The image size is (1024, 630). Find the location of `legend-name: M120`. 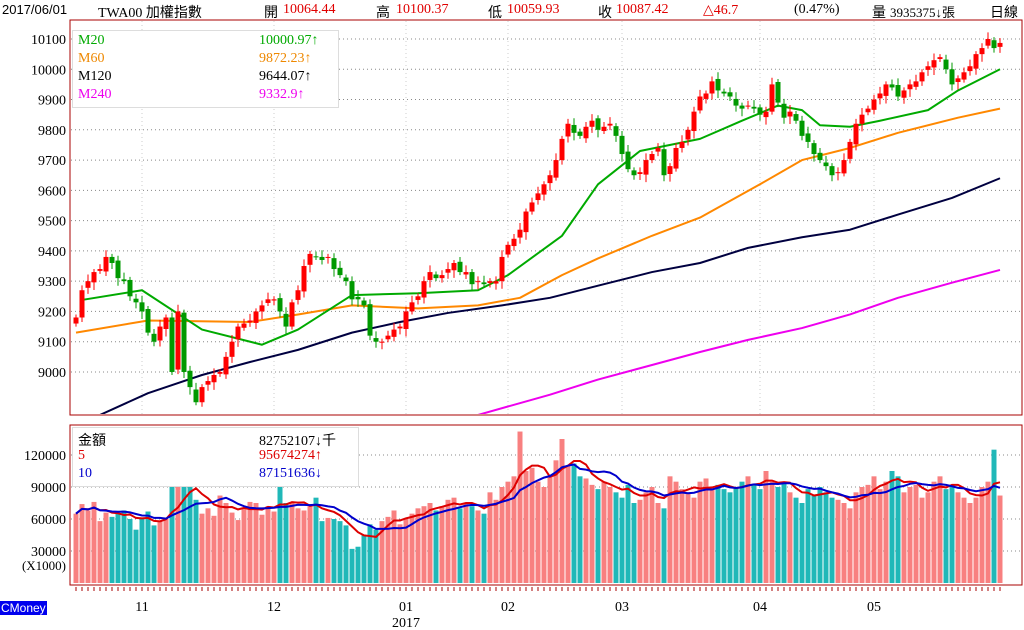

legend-name: M120 is located at coordinates (95, 76).